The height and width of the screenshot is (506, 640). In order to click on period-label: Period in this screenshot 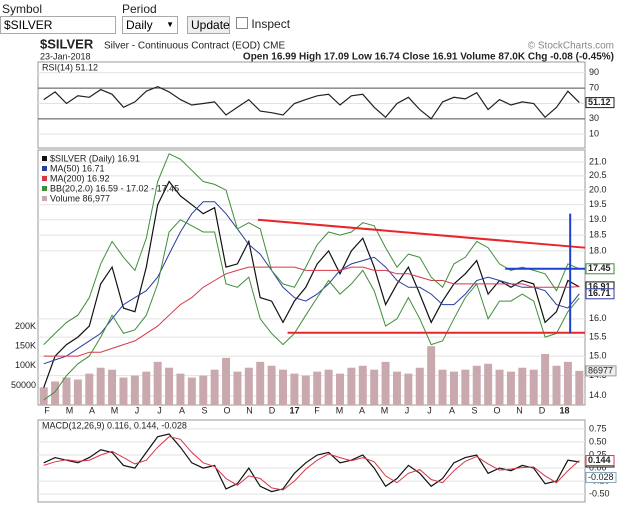, I will do `click(139, 9)`.